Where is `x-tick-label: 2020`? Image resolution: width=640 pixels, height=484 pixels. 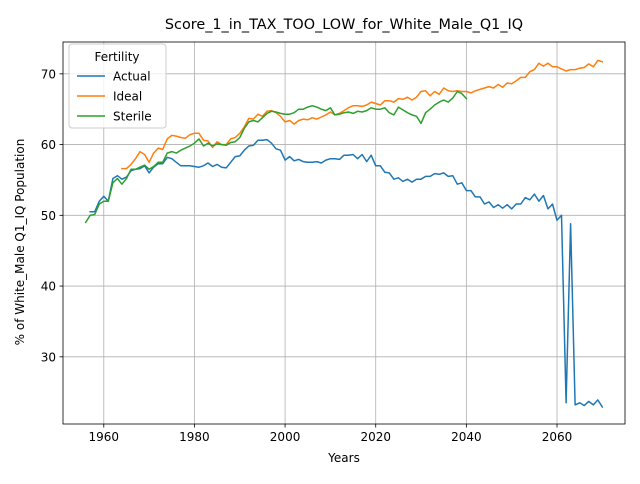 x-tick-label: 2020 is located at coordinates (375, 437).